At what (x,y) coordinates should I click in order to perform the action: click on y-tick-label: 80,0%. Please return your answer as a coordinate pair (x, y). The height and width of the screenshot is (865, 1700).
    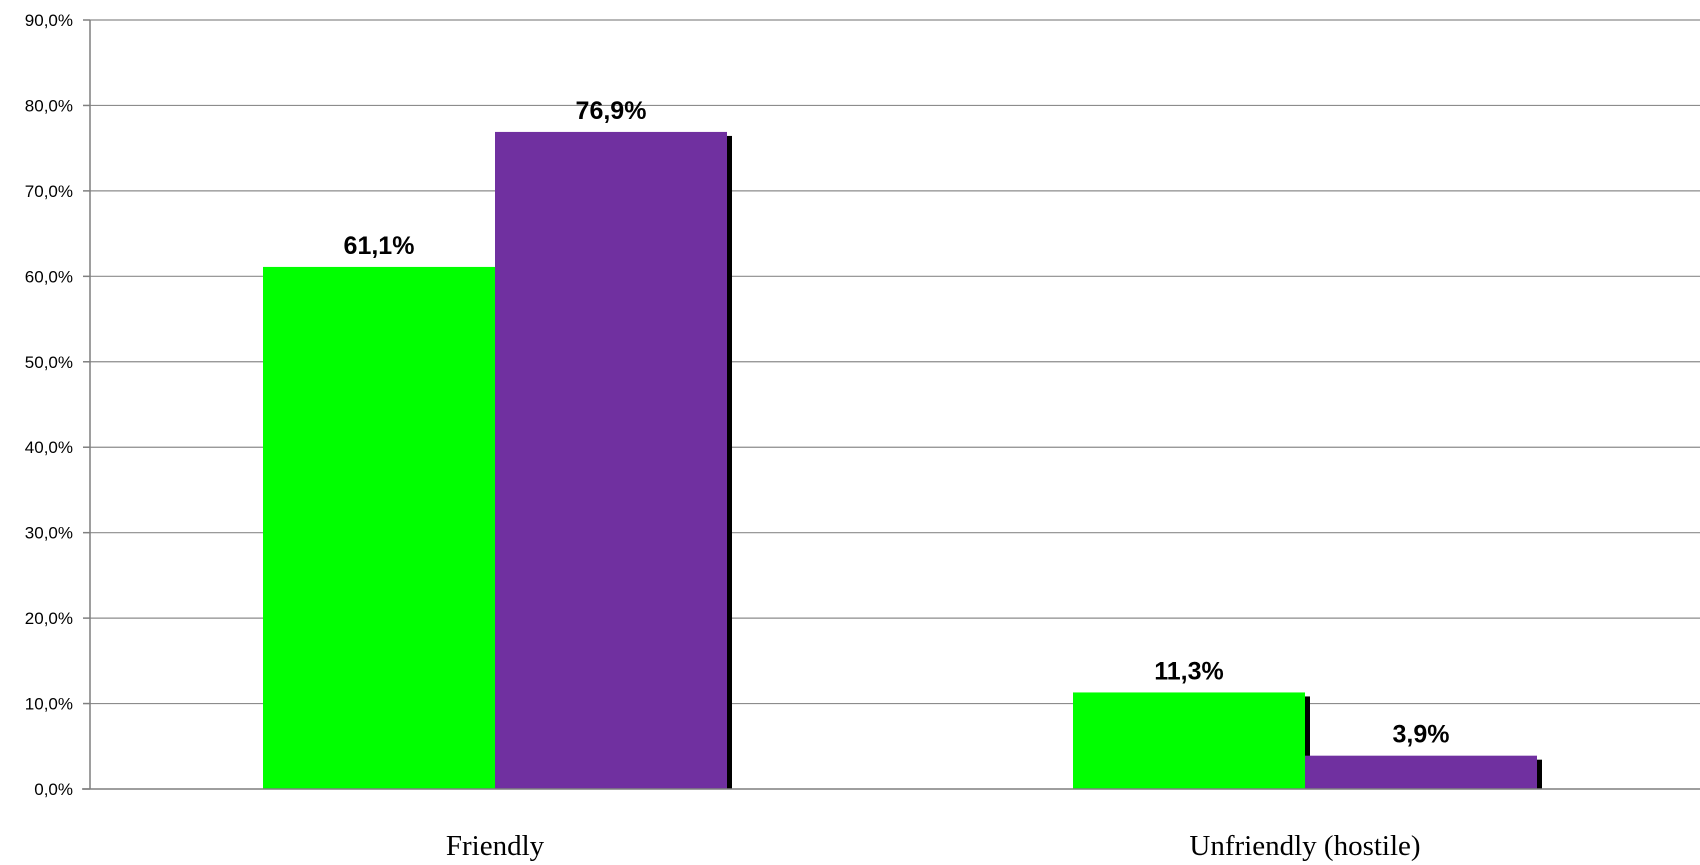
    Looking at the image, I should click on (49, 105).